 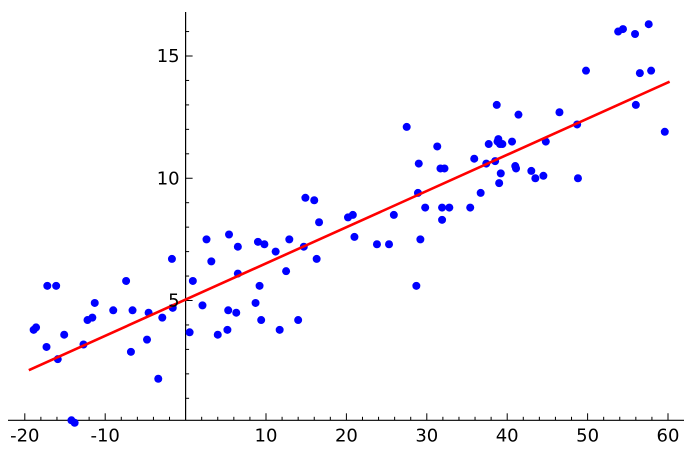 What do you see at coordinates (24, 435) in the screenshot?
I see `x-tick-label: -20` at bounding box center [24, 435].